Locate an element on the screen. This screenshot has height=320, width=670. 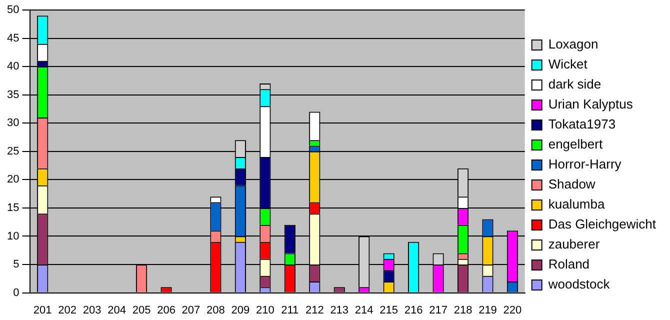
legend-label: Loxagon is located at coordinates (573, 44).